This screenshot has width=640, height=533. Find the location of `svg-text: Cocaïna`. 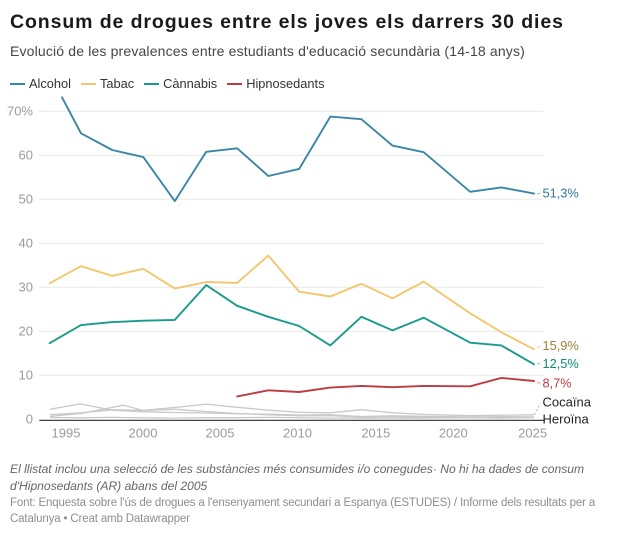

svg-text: Cocaïna is located at coordinates (567, 402).